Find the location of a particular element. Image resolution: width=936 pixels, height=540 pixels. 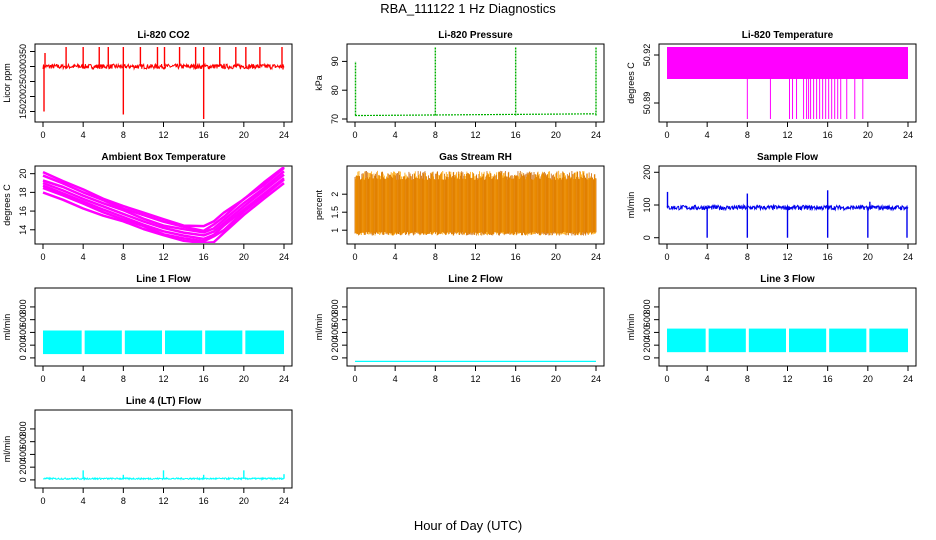

y-axis-label: degrees C is located at coordinates (7, 205).